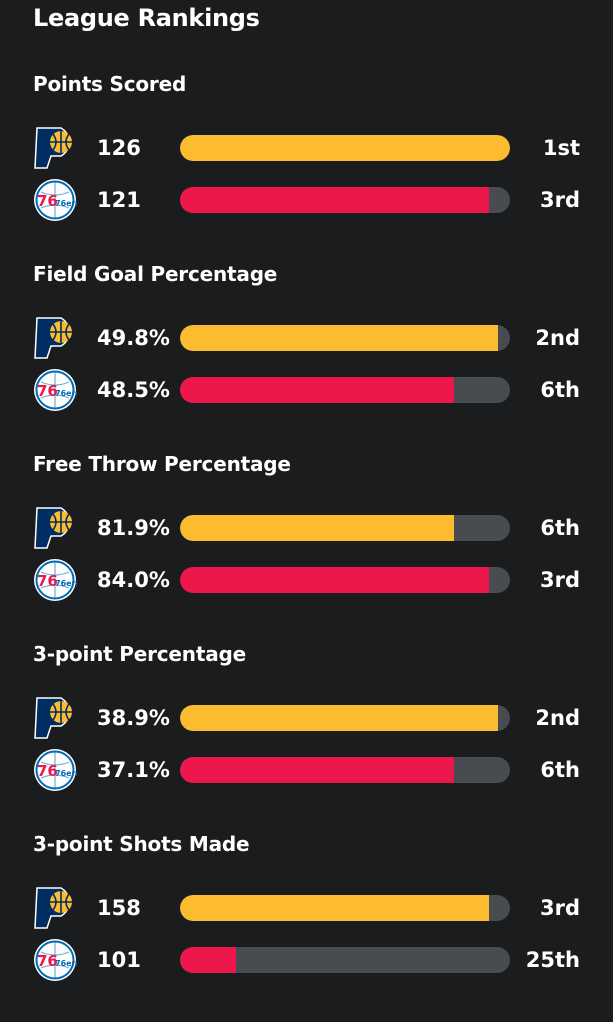 The image size is (613, 1022). I want to click on team-row-pacers: 126 1st, so click(306, 148).